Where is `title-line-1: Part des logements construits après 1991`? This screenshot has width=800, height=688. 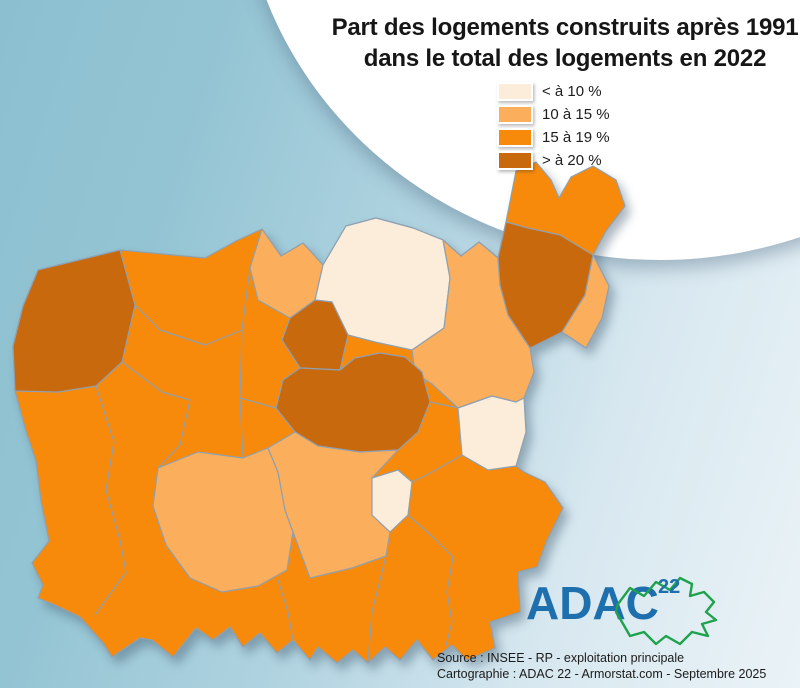
title-line-1: Part des logements construits après 1991 is located at coordinates (565, 27).